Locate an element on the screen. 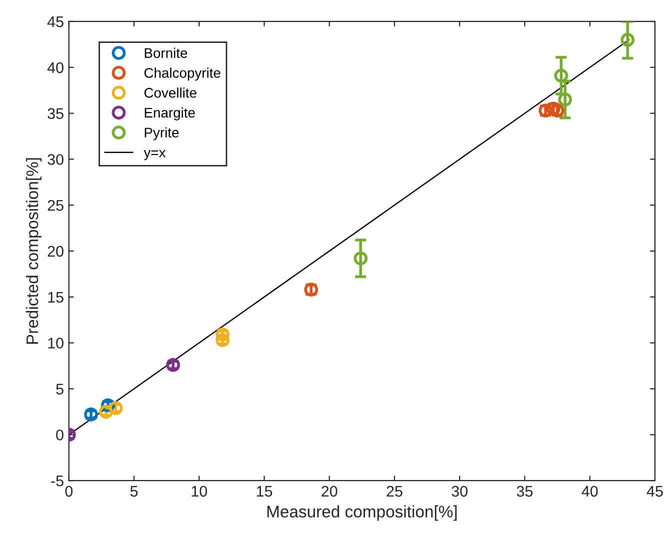 This screenshot has height=537, width=669. x-tick-label: 15 is located at coordinates (264, 491).